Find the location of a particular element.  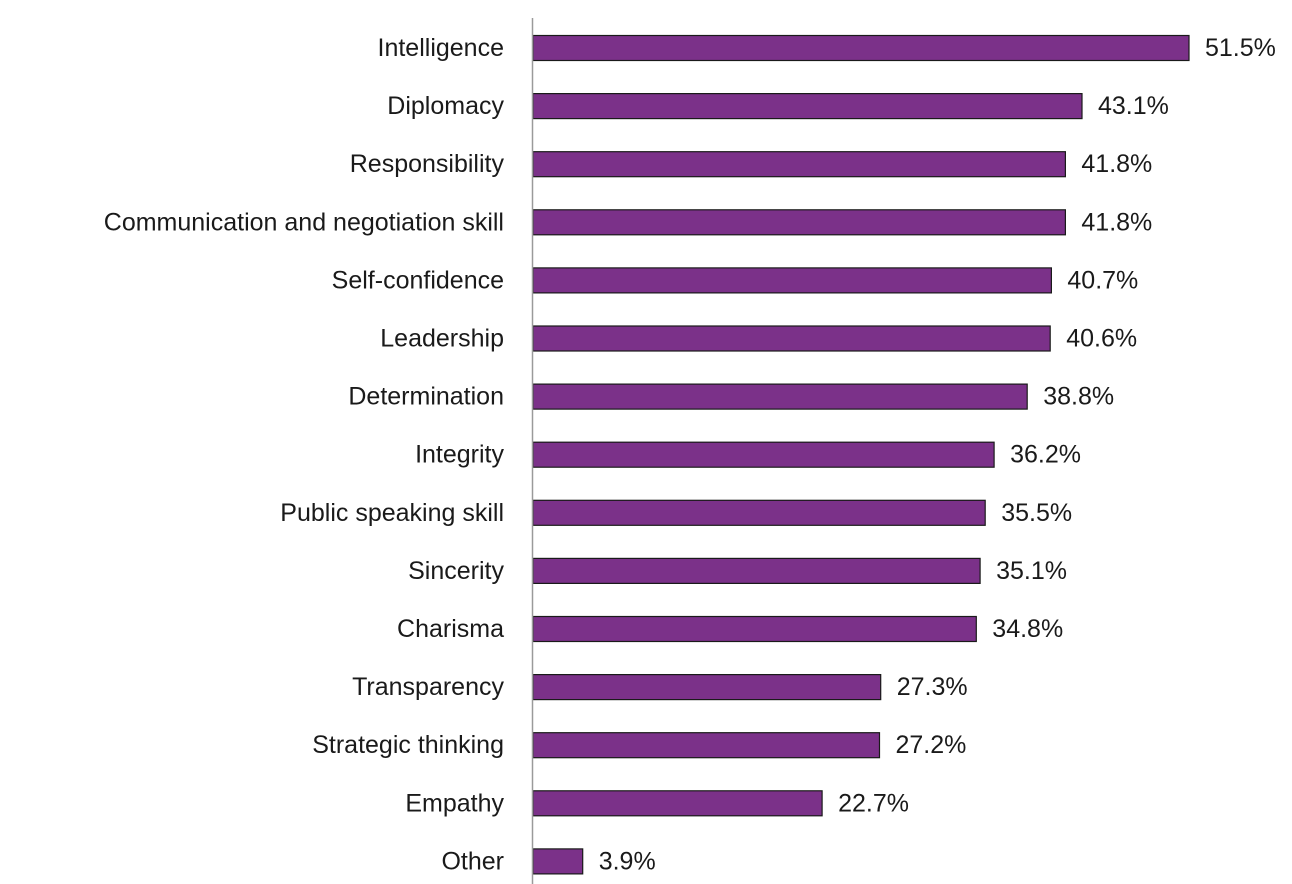

value-label-integrity: 36.2% is located at coordinates (1045, 455).